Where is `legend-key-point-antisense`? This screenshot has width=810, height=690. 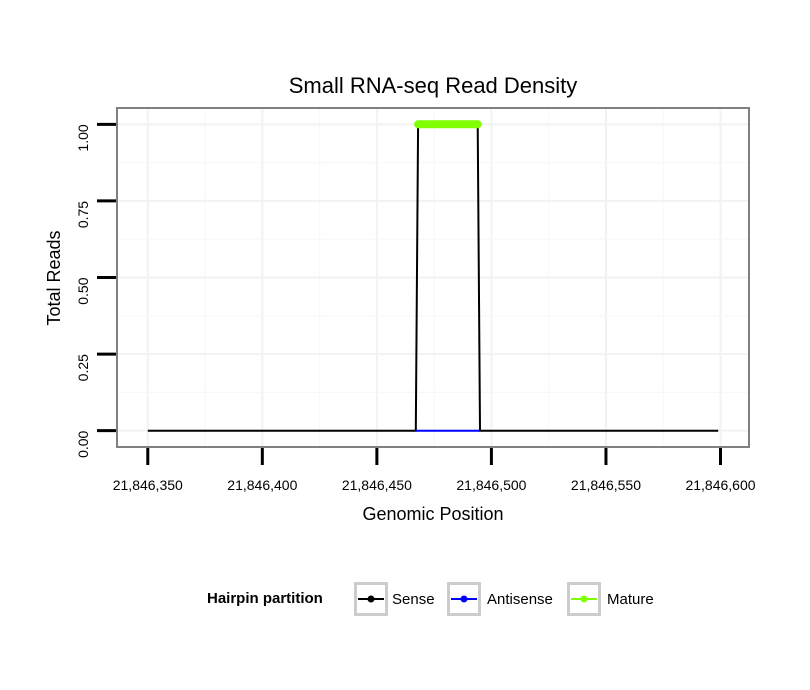
legend-key-point-antisense is located at coordinates (464, 599).